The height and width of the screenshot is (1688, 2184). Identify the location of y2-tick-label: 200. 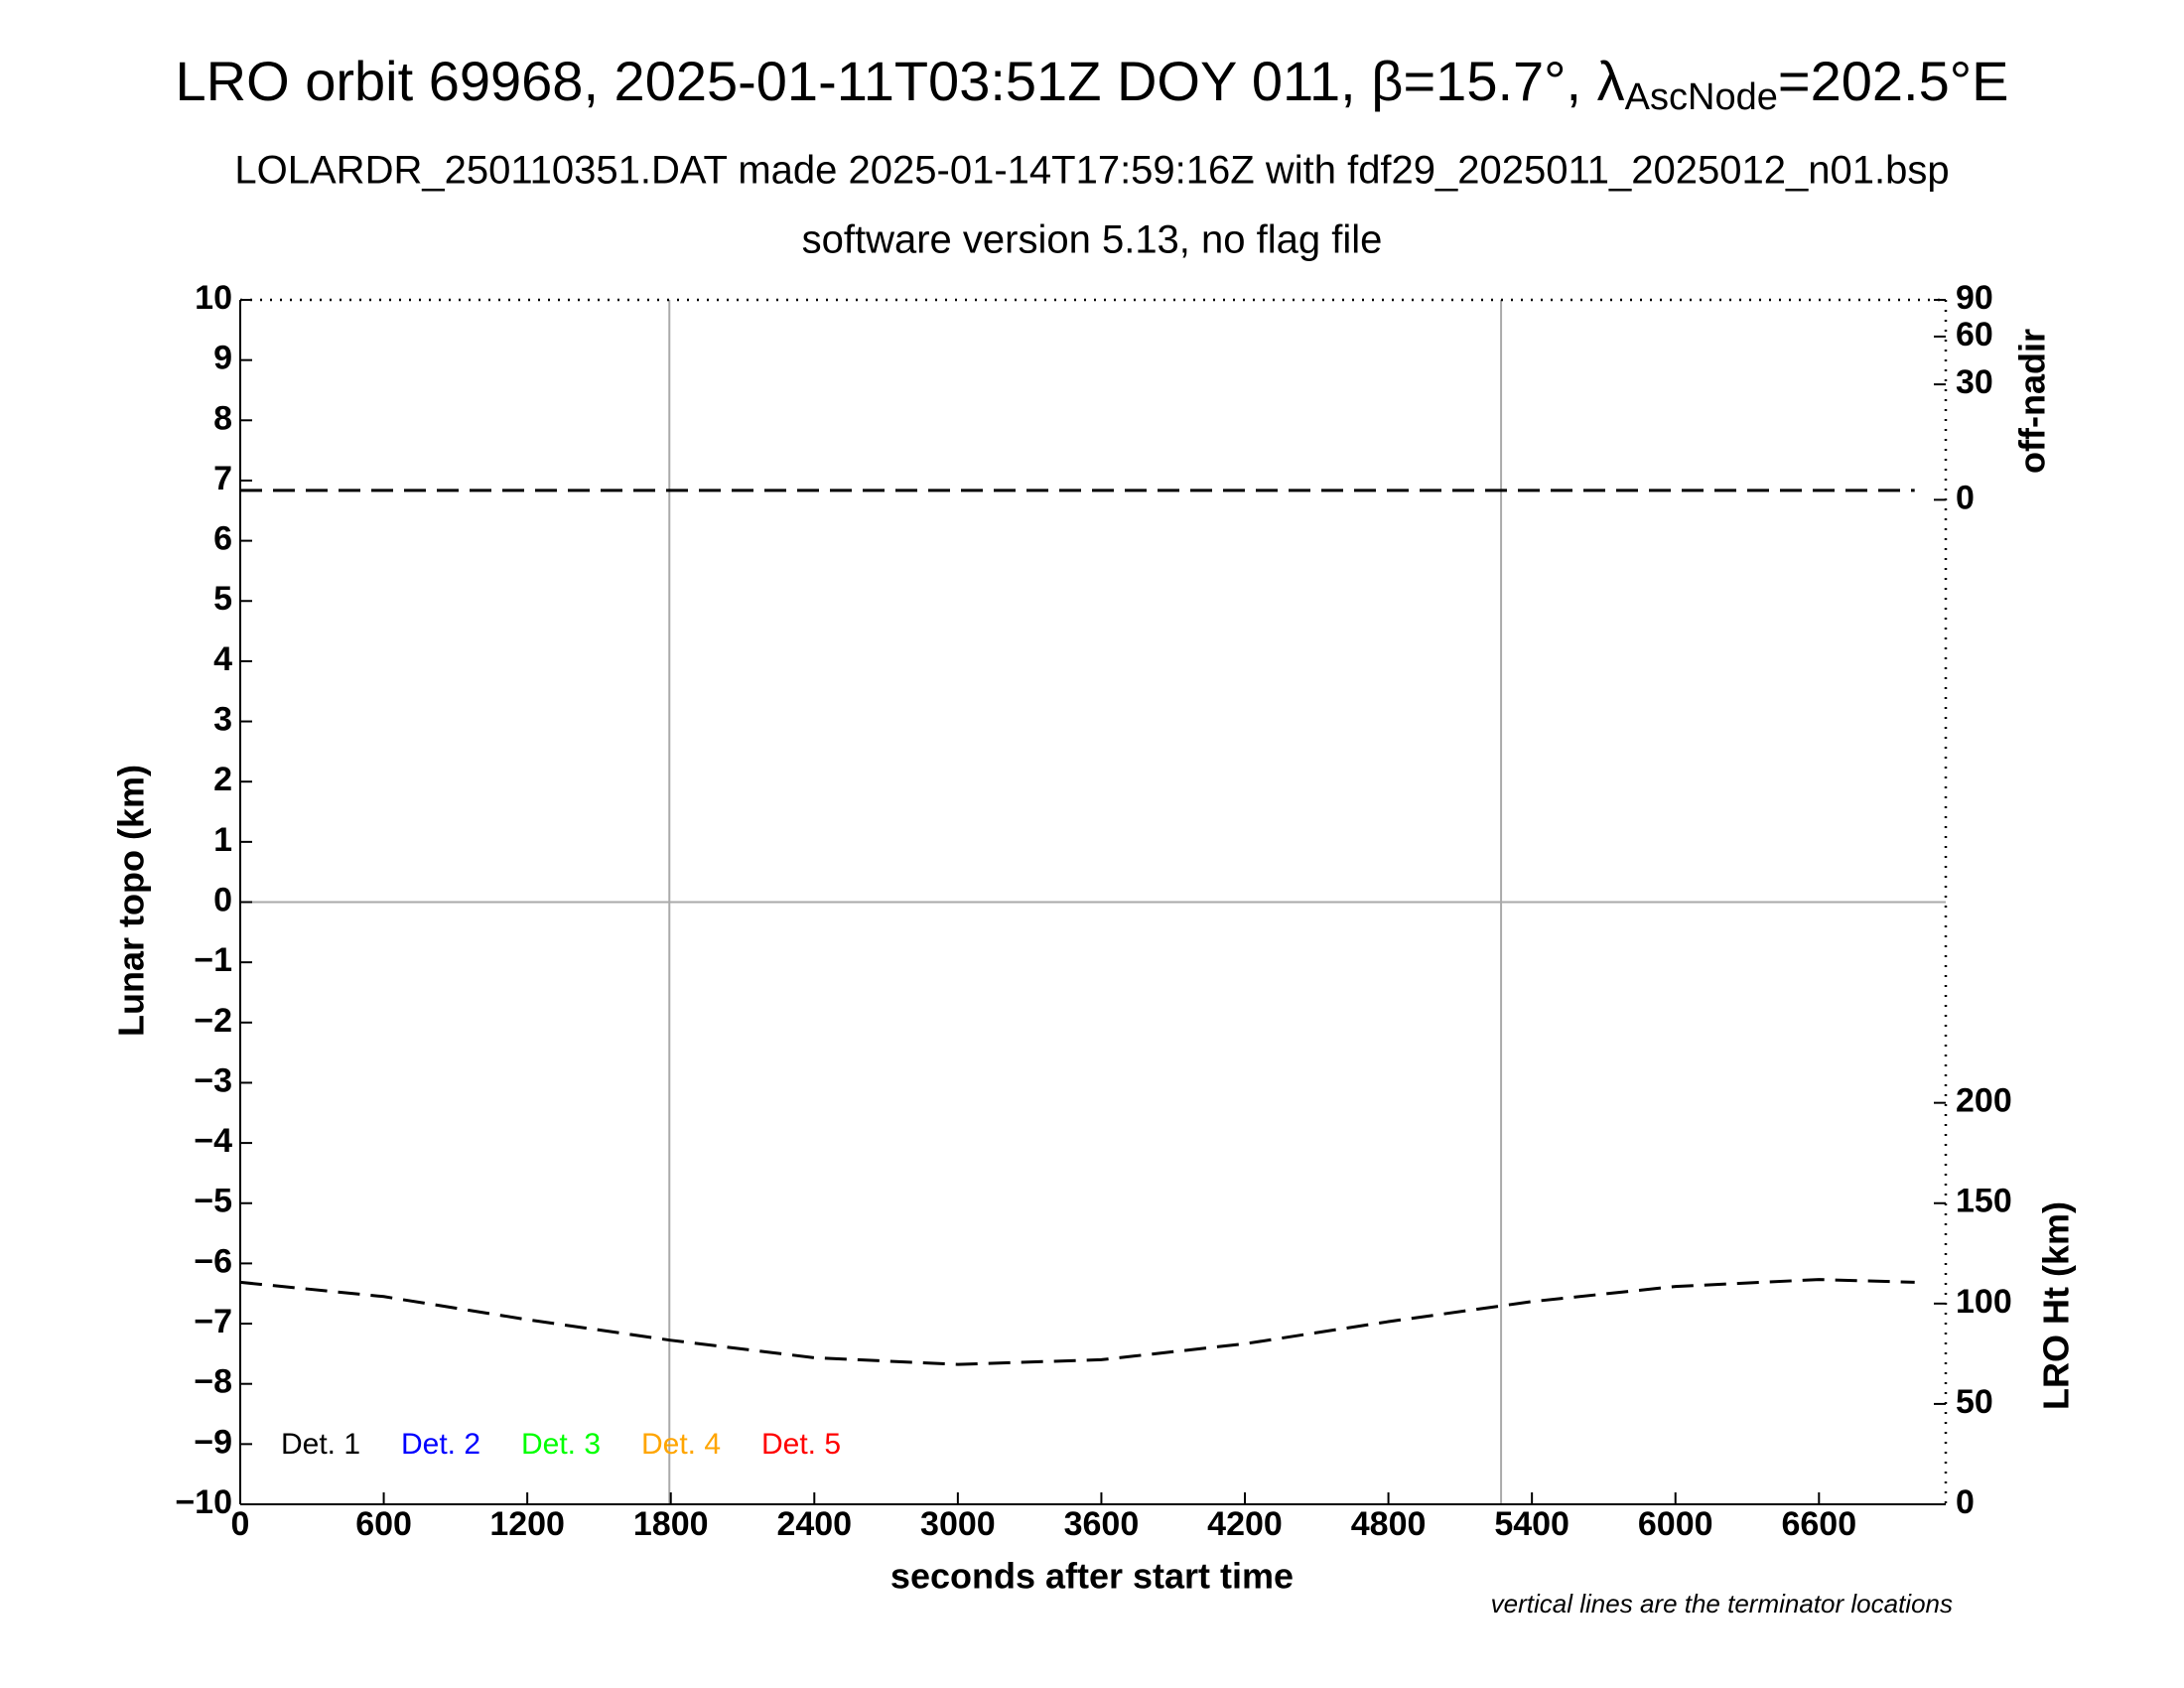
(1984, 1101).